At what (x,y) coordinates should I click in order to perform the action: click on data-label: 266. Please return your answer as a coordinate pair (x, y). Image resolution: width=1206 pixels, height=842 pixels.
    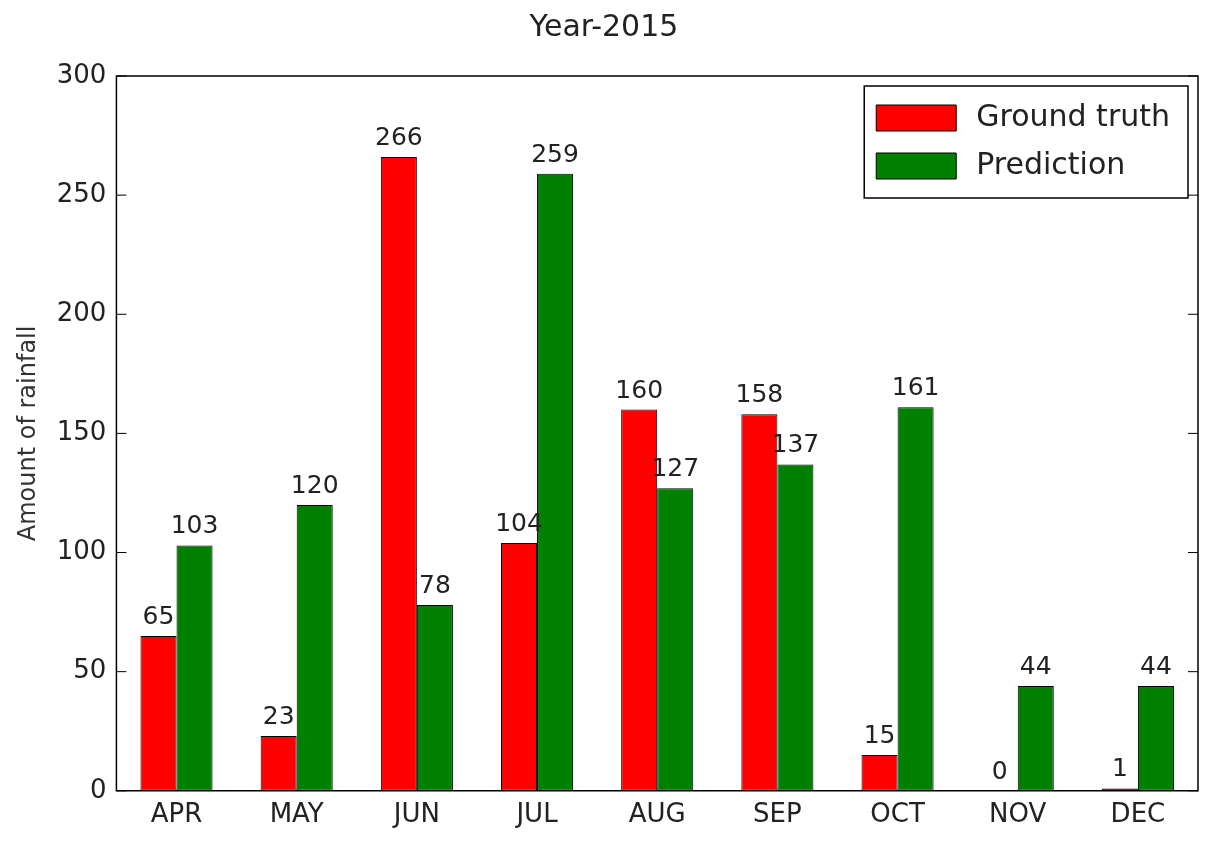
    Looking at the image, I should click on (398, 137).